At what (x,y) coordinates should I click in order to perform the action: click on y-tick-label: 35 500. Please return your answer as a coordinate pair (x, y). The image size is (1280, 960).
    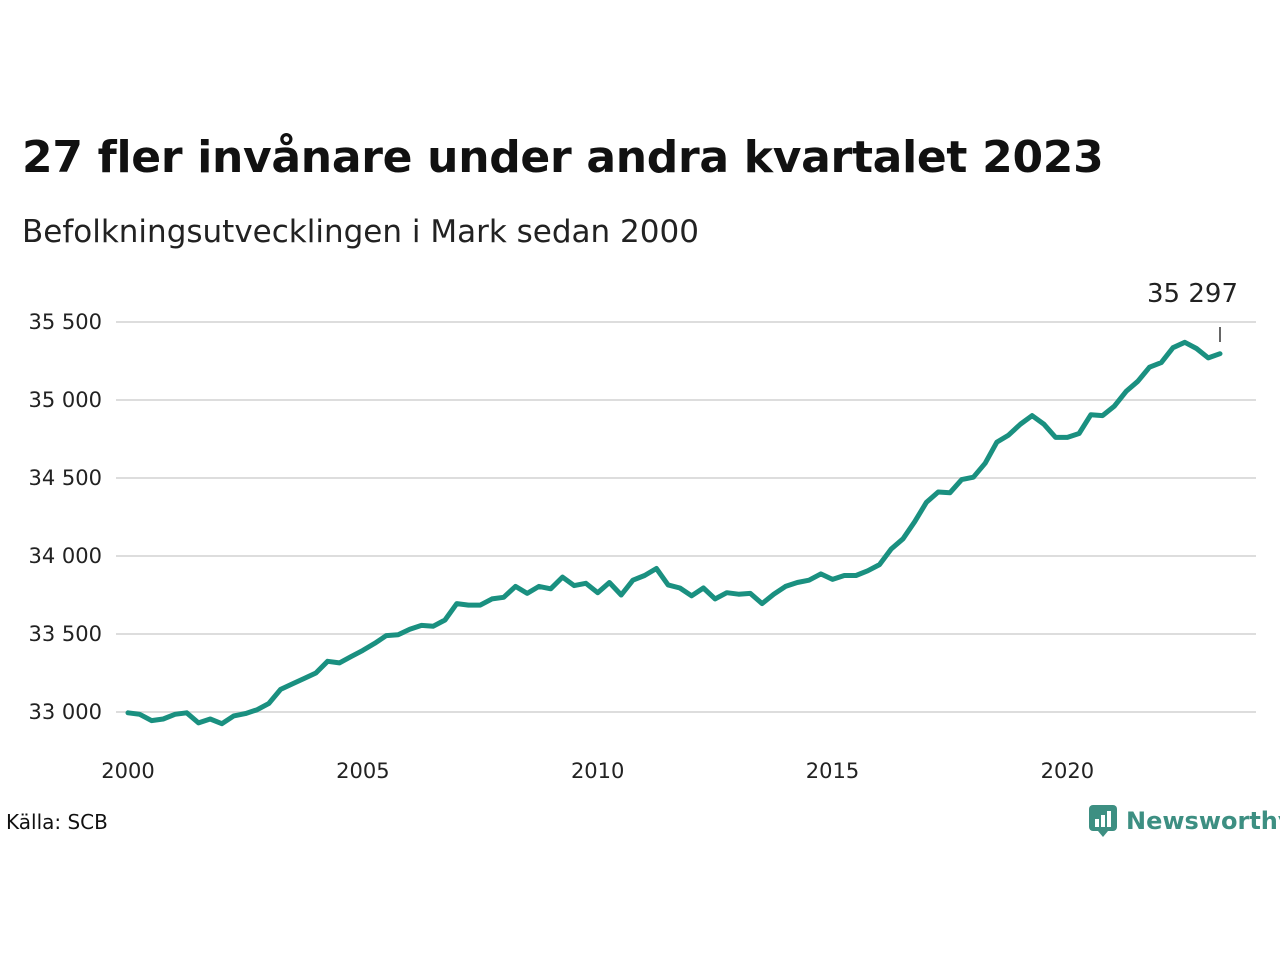
    Looking at the image, I should click on (65, 322).